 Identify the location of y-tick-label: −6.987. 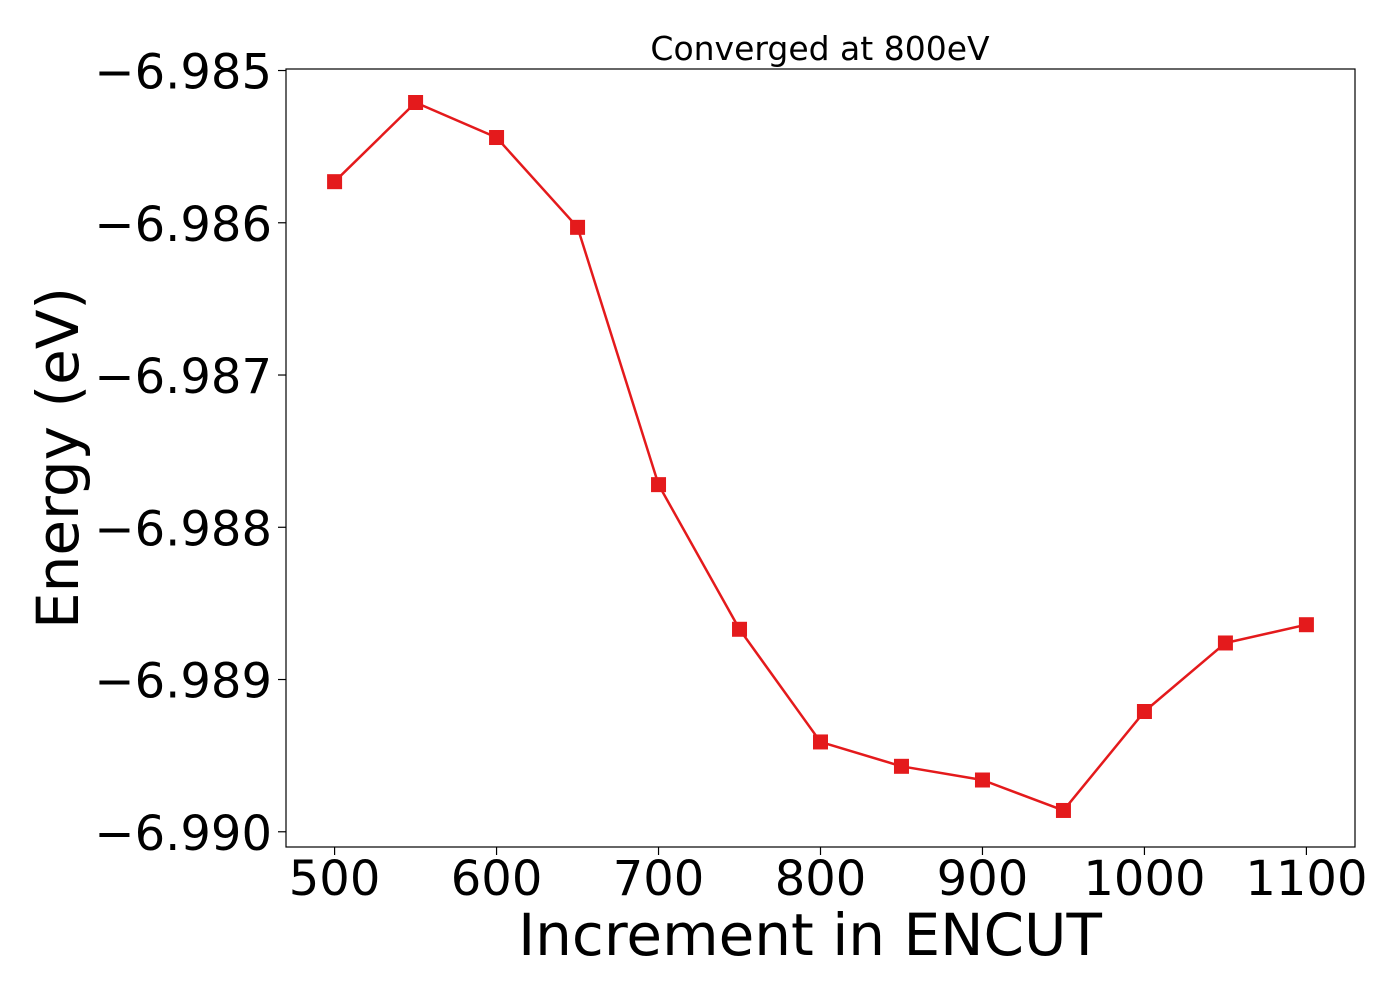
(183, 377).